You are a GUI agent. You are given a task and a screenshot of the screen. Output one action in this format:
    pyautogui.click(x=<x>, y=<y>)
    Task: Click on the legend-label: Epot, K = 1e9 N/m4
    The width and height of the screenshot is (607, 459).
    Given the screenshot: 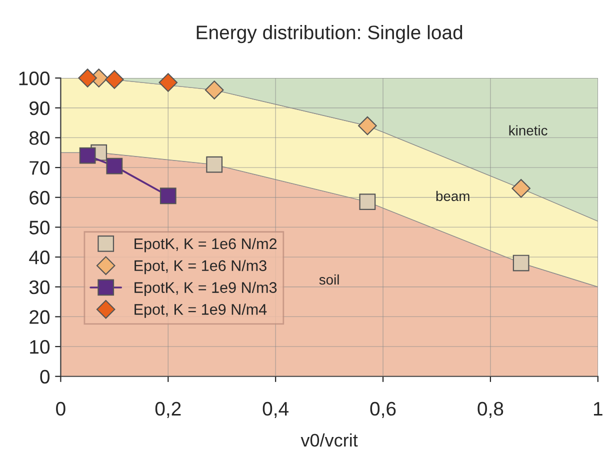 What is the action you would take?
    pyautogui.click(x=200, y=311)
    